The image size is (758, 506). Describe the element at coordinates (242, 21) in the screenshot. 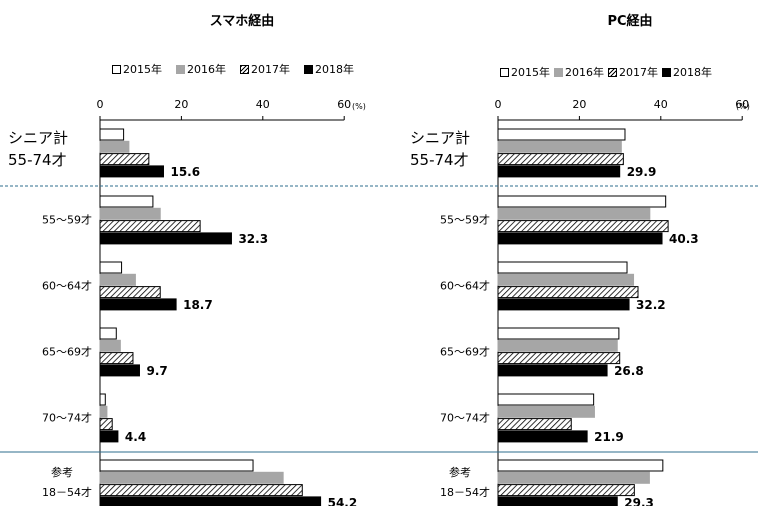

I see `chart-title-smartphone: スマホ経由` at that location.